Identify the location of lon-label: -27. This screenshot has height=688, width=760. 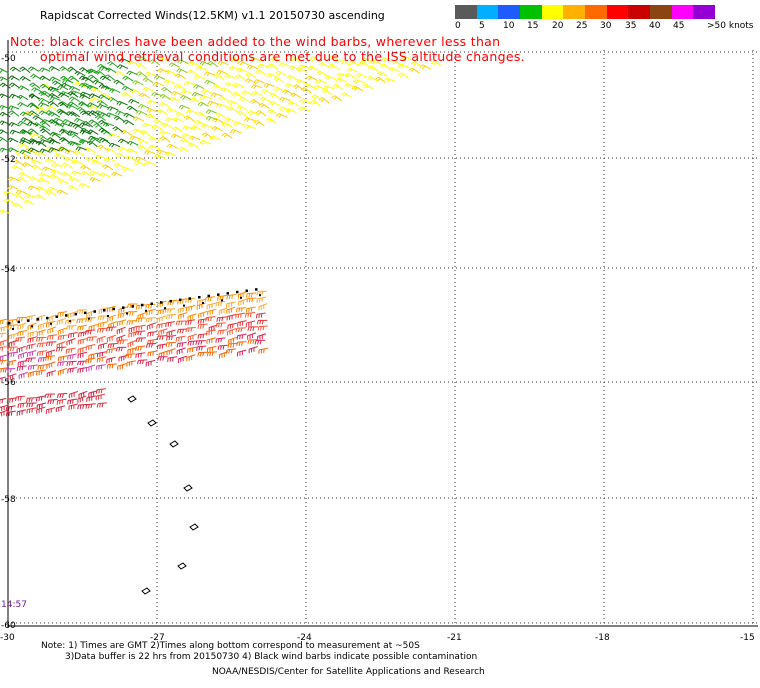
(157, 638).